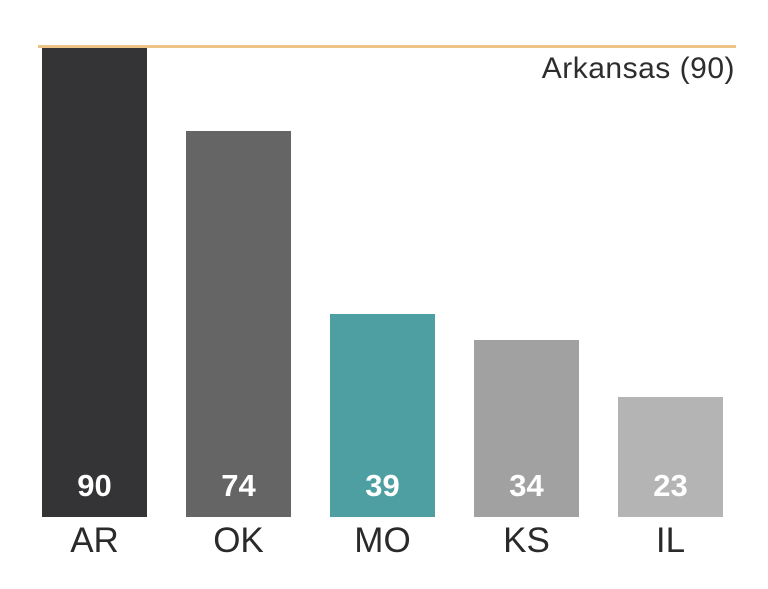  I want to click on bar-ks: 34, so click(526, 428).